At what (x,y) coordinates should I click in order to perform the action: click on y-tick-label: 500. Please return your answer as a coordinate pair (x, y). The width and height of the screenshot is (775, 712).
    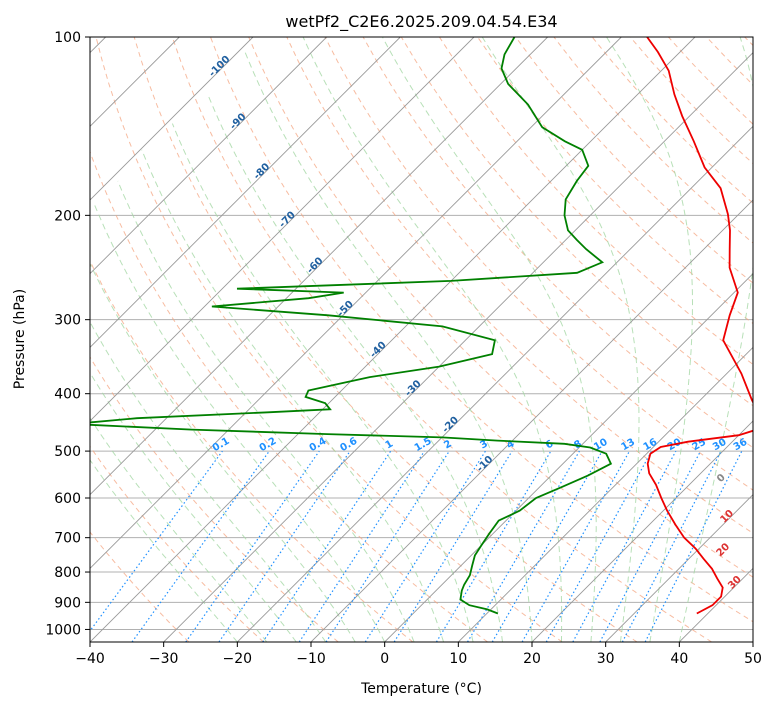
    Looking at the image, I should click on (67, 452).